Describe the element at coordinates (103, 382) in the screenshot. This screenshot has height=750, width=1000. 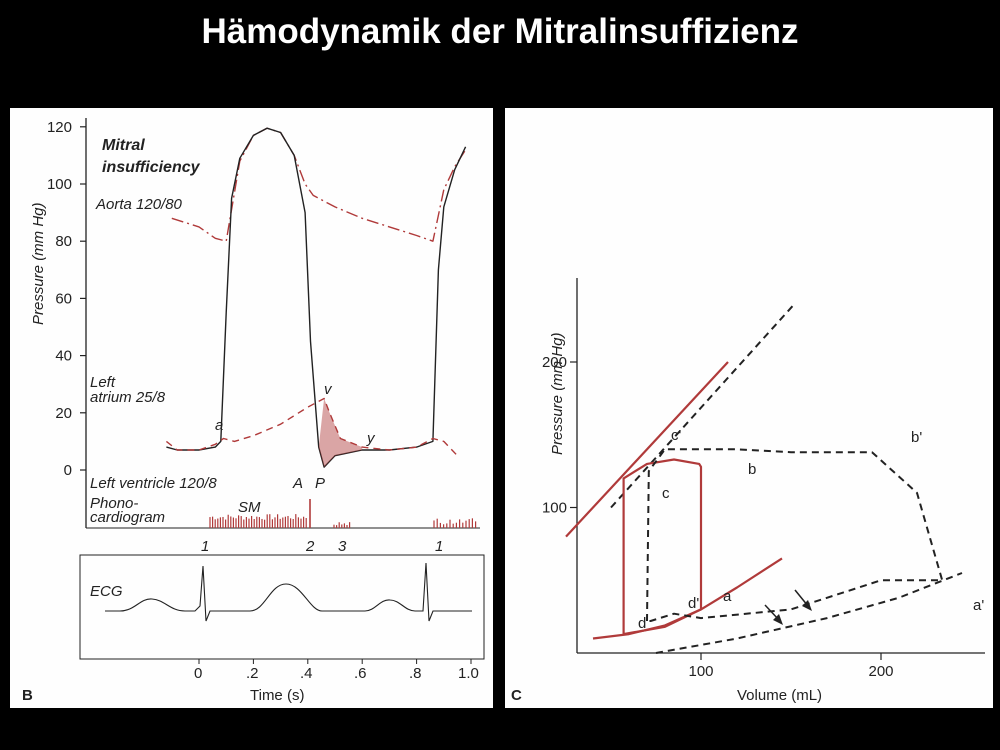
I see `annotation-left: Left` at that location.